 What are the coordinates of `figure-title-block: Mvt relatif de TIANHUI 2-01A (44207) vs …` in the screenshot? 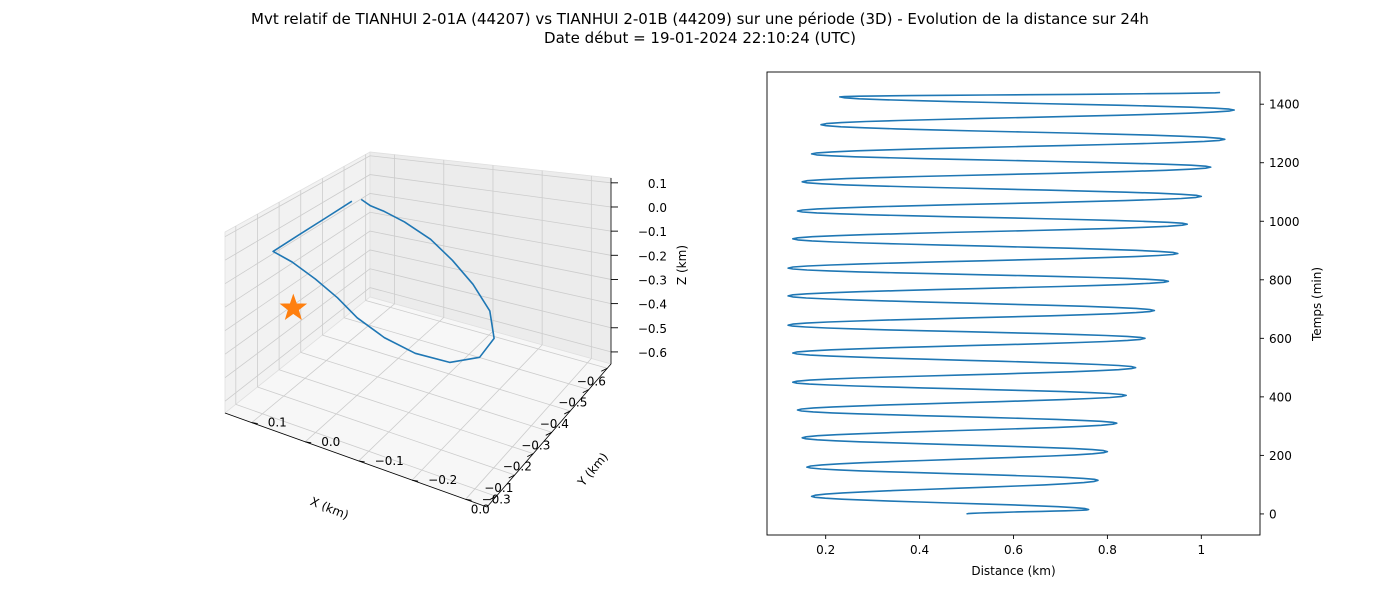 It's located at (700, 29).